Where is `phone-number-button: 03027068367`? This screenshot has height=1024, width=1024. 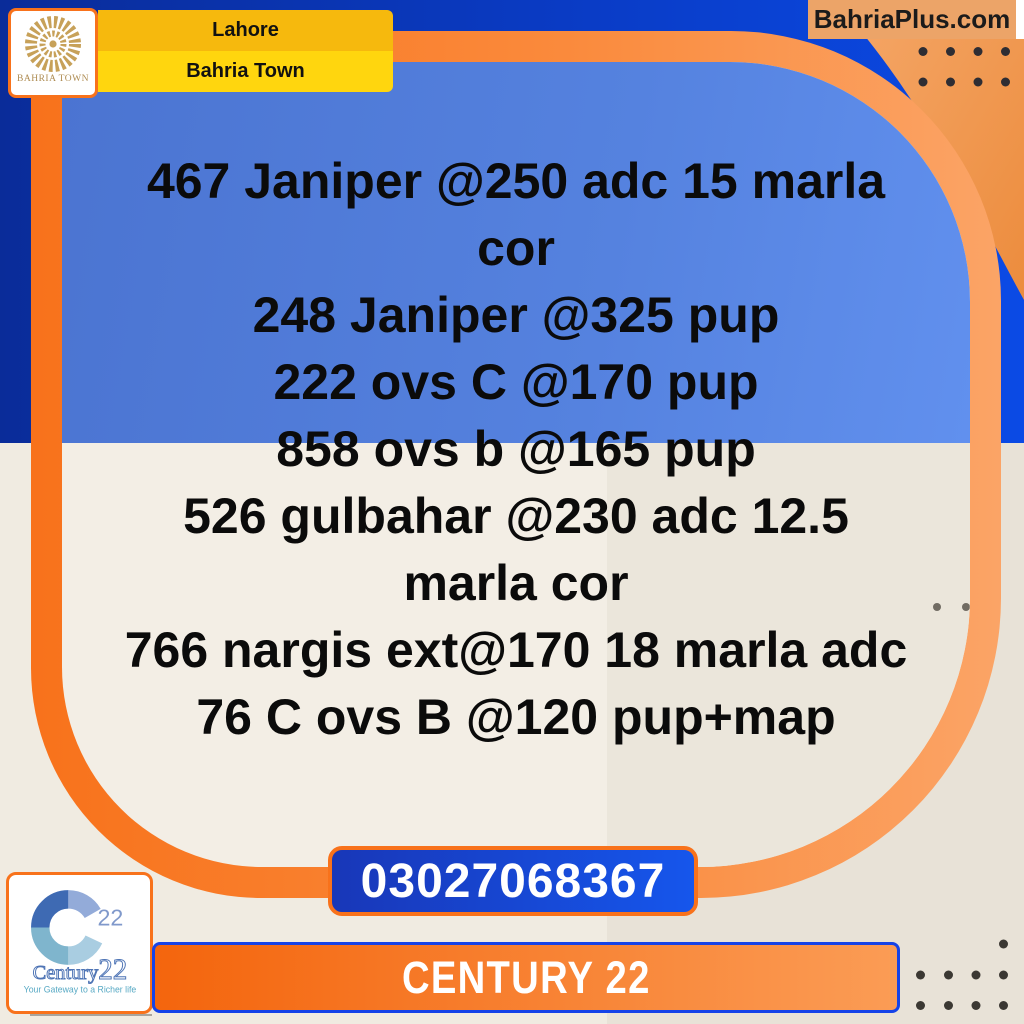 phone-number-button: 03027068367 is located at coordinates (513, 881).